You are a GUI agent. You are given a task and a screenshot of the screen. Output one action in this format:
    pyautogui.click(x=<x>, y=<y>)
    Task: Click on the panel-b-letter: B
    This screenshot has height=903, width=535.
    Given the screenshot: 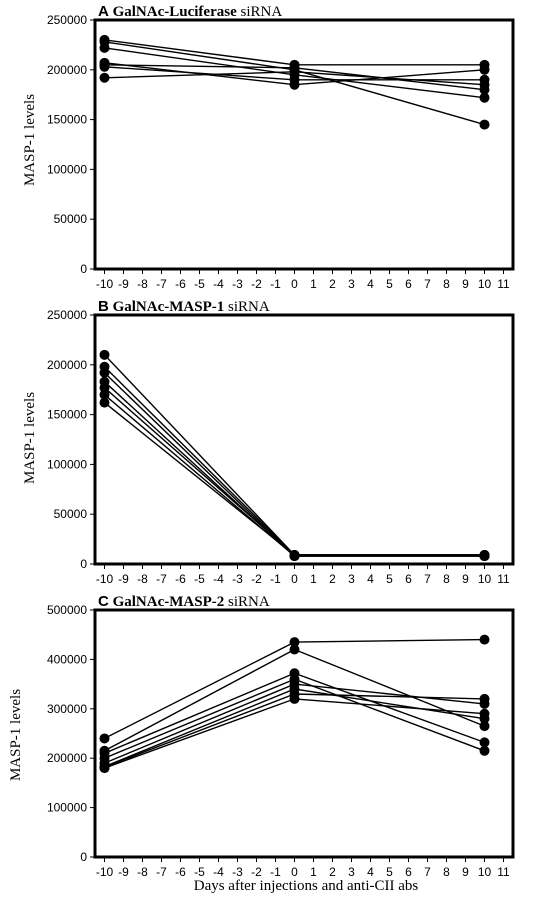 What is the action you would take?
    pyautogui.click(x=103, y=306)
    